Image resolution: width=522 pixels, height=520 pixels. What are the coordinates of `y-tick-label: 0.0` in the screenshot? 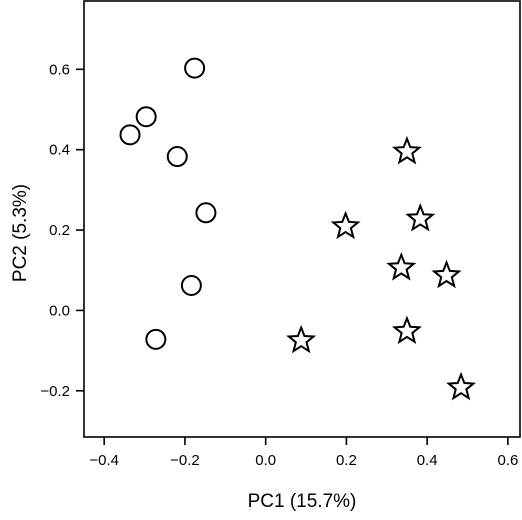 It's located at (59, 310).